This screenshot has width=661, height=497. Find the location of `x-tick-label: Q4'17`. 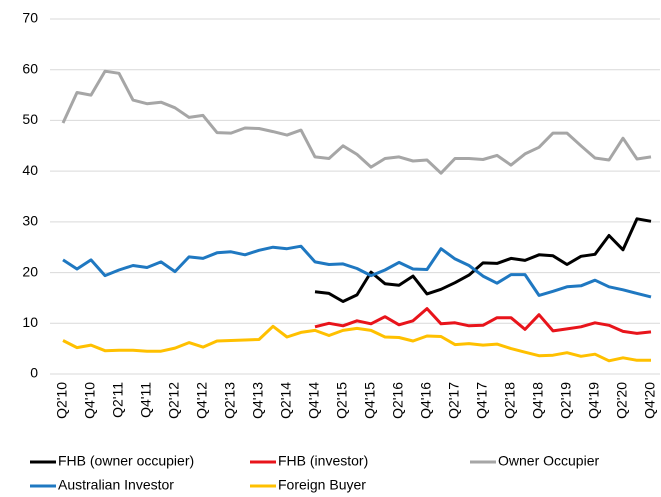

x-tick-label: Q4'17 is located at coordinates (482, 400).